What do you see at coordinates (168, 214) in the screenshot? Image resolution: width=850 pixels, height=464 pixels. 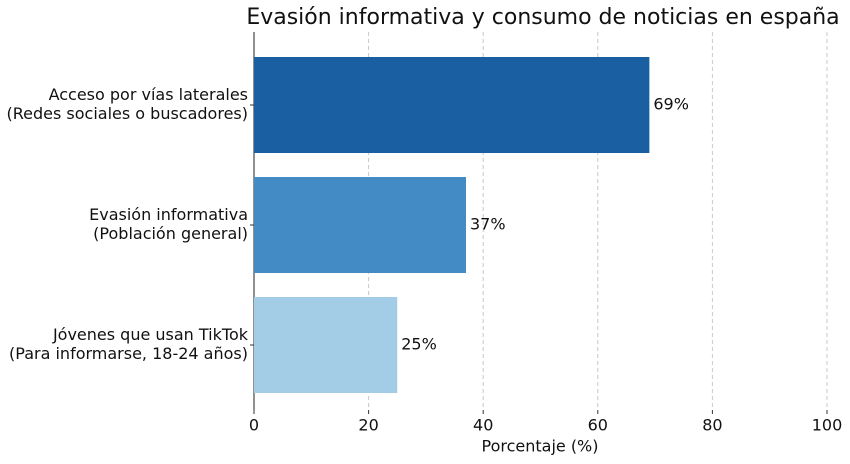 I see `y-tick-label: Evasión informativa` at bounding box center [168, 214].